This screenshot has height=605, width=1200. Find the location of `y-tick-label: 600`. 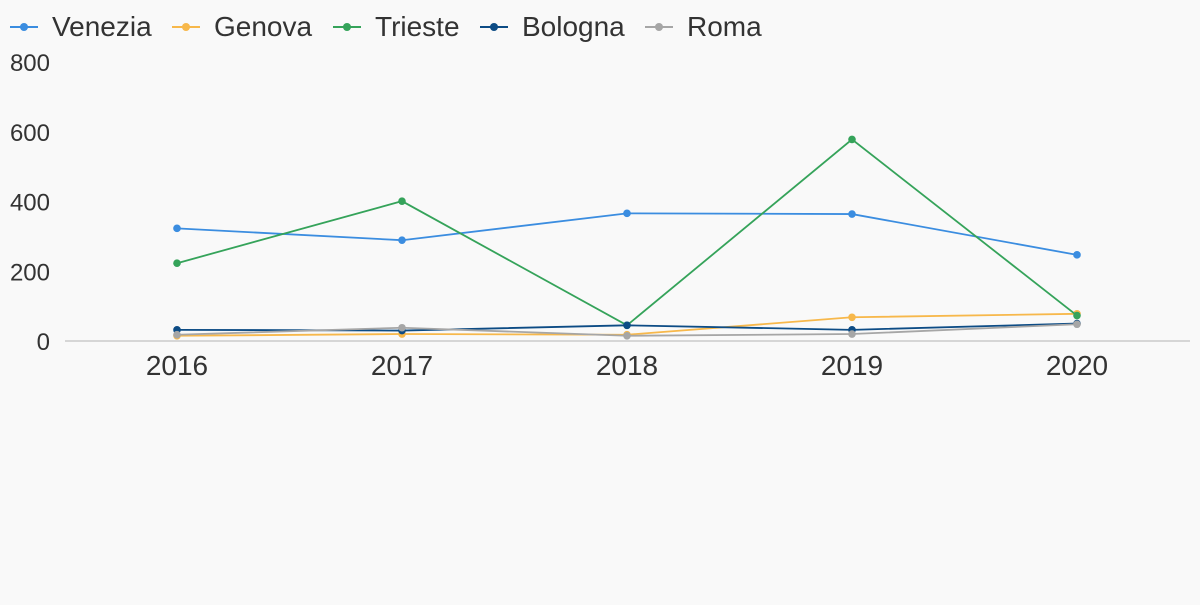

y-tick-label: 600 is located at coordinates (30, 133).